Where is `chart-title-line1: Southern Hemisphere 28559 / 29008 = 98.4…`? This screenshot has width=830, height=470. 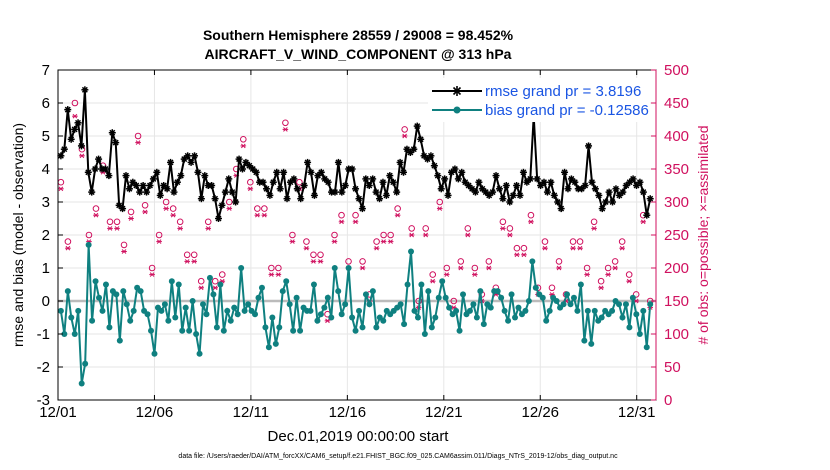 chart-title-line1: Southern Hemisphere 28559 / 29008 = 98.4… is located at coordinates (358, 35).